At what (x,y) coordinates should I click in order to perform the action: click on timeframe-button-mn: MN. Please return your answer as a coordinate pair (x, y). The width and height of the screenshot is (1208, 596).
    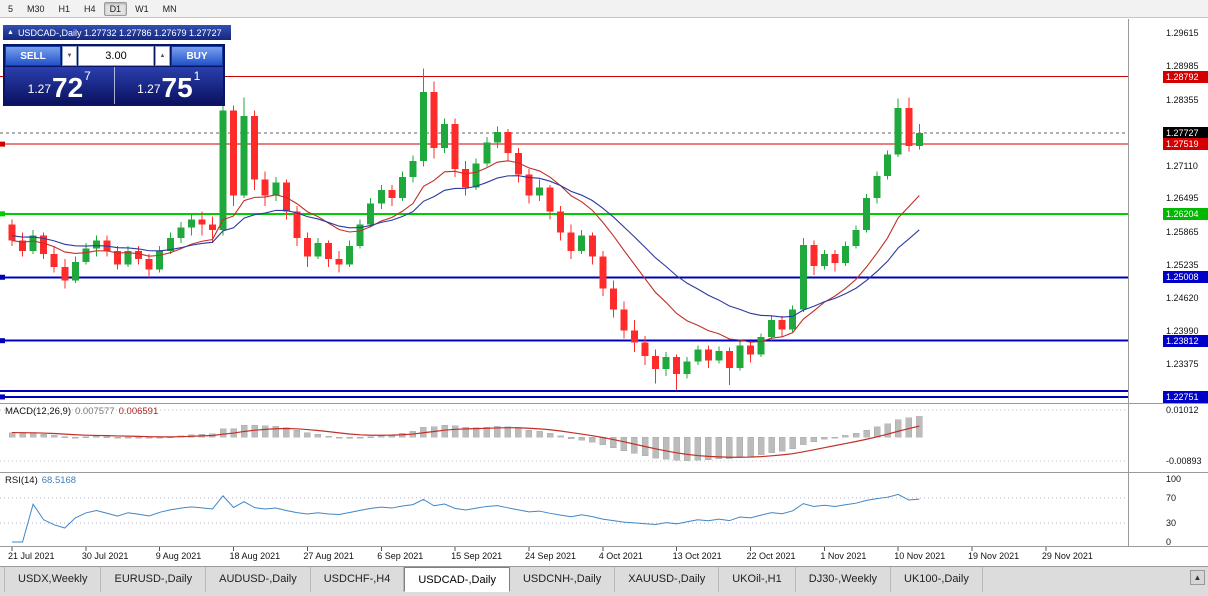
    Looking at the image, I should click on (169, 8).